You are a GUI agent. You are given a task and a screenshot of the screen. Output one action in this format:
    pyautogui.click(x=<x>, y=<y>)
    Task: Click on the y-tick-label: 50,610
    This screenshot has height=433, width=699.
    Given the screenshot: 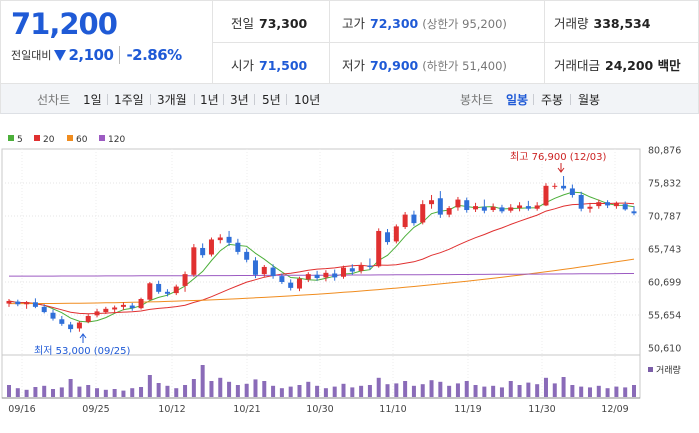 What is the action you would take?
    pyautogui.click(x=664, y=349)
    